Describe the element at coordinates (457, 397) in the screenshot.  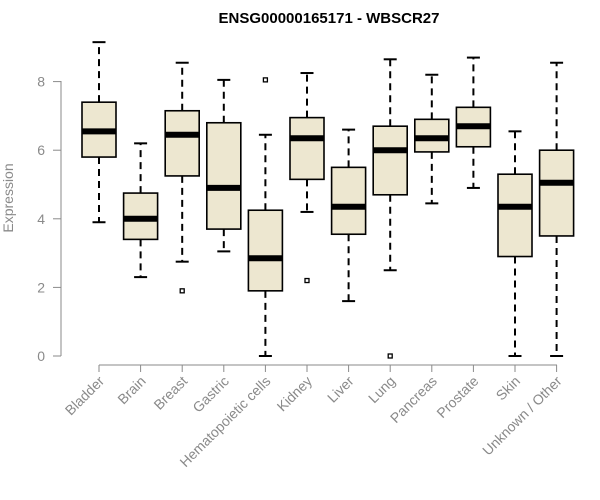
I see `x-tick-label: Prostate` at that location.